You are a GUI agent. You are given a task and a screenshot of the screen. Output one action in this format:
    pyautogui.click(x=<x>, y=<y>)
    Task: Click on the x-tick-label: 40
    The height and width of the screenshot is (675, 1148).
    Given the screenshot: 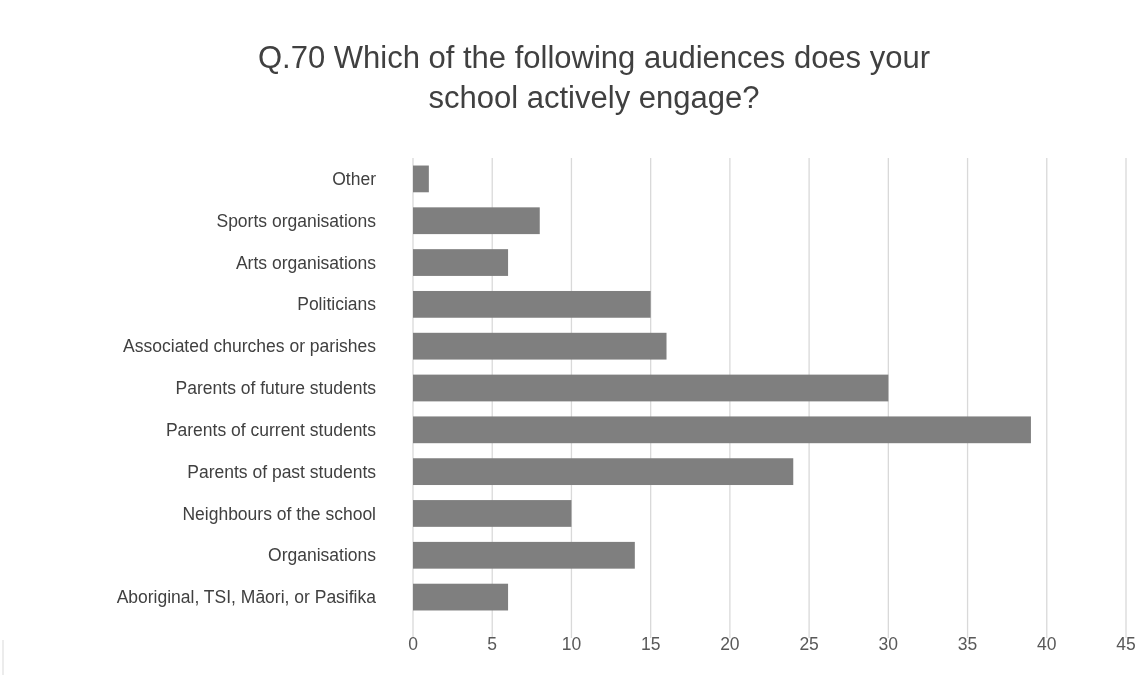 What is the action you would take?
    pyautogui.click(x=1047, y=644)
    